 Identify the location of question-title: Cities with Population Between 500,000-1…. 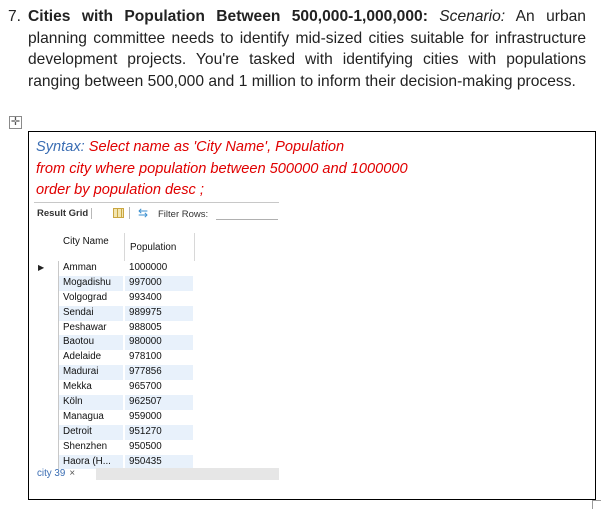
(228, 16).